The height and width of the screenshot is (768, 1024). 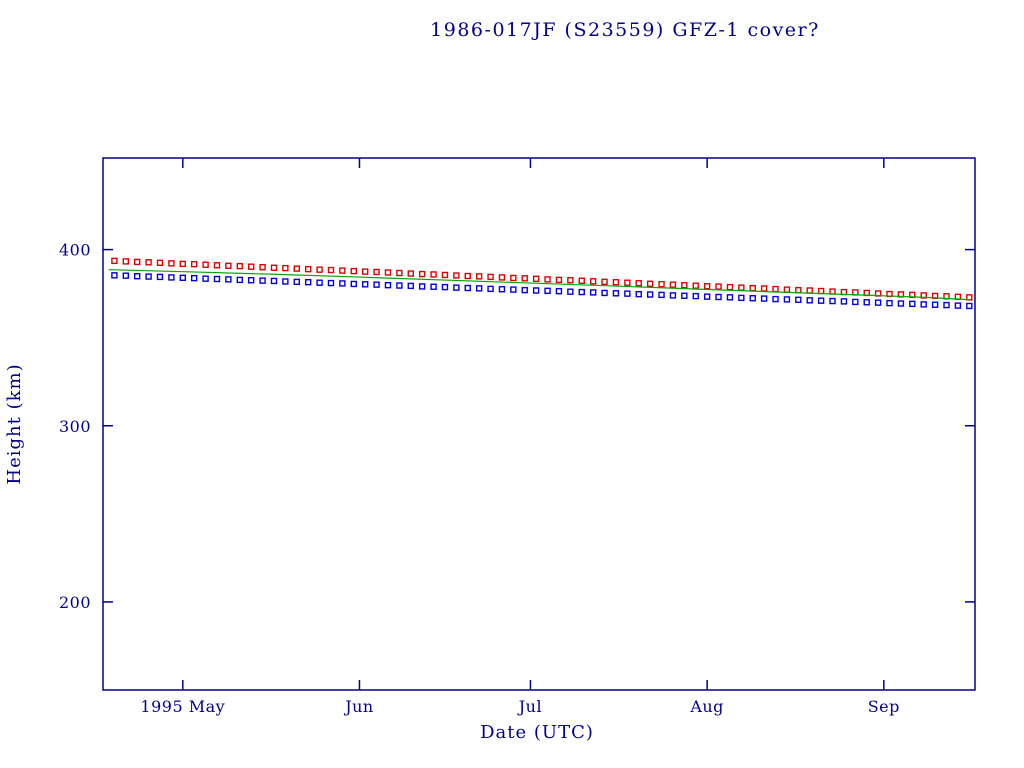 What do you see at coordinates (537, 732) in the screenshot?
I see `x-axis-label: Date (UTC)` at bounding box center [537, 732].